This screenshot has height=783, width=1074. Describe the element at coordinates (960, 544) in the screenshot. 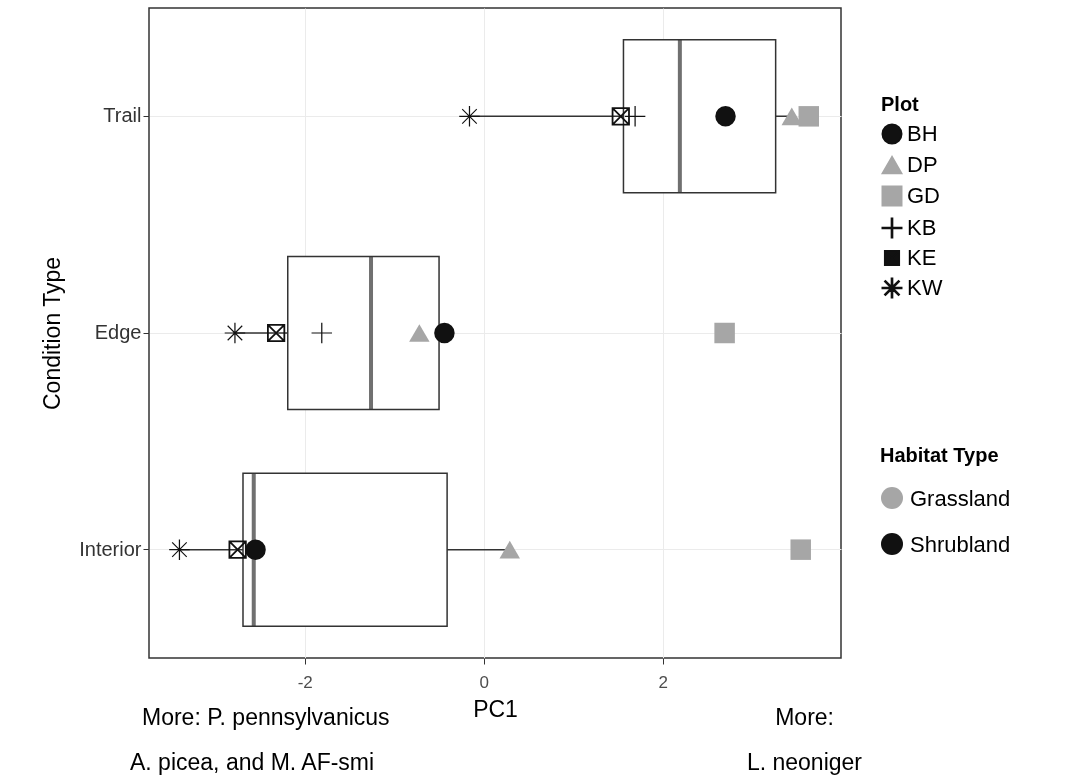

I see `legend-label: Shrubland` at that location.